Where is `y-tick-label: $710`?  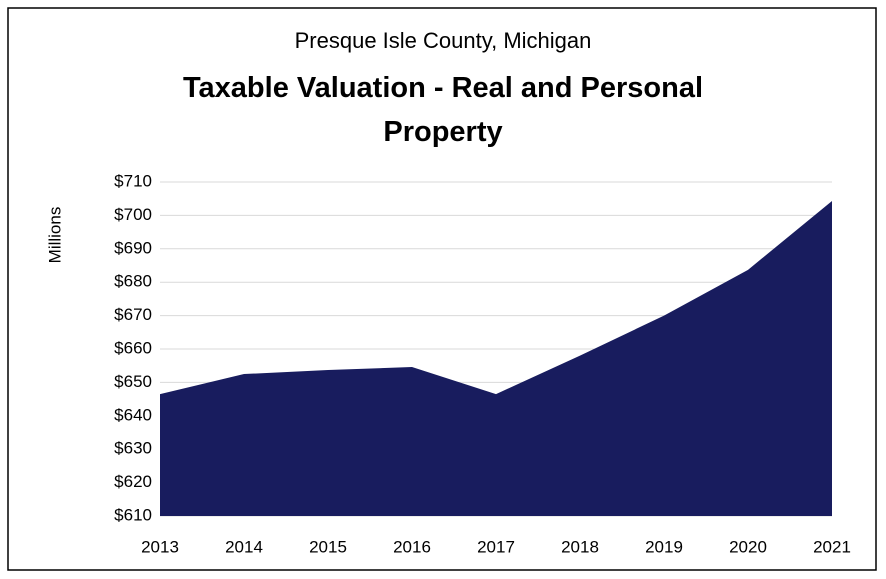
y-tick-label: $710 is located at coordinates (133, 180).